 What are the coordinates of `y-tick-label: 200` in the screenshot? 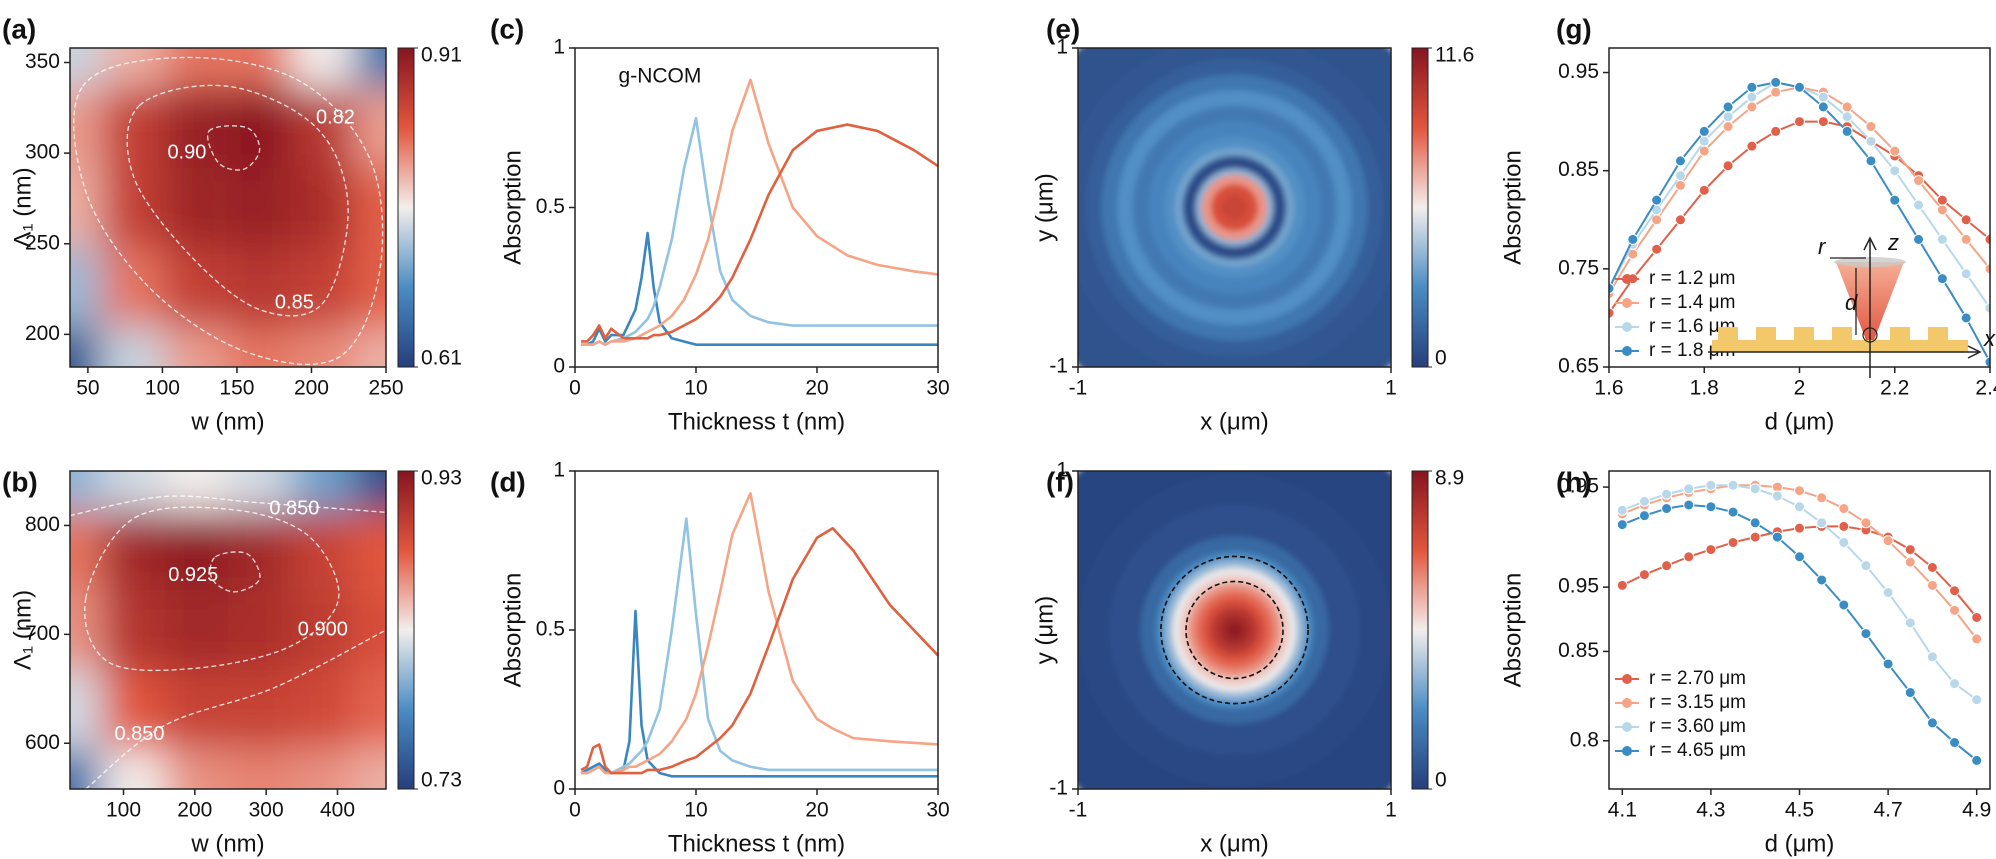 It's located at (42, 333).